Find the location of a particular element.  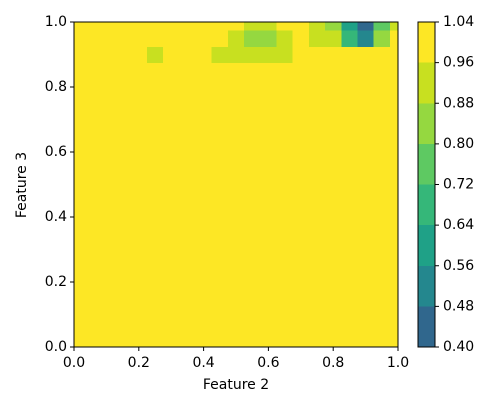

colorbar-tick-label: 0.56 is located at coordinates (458, 266).